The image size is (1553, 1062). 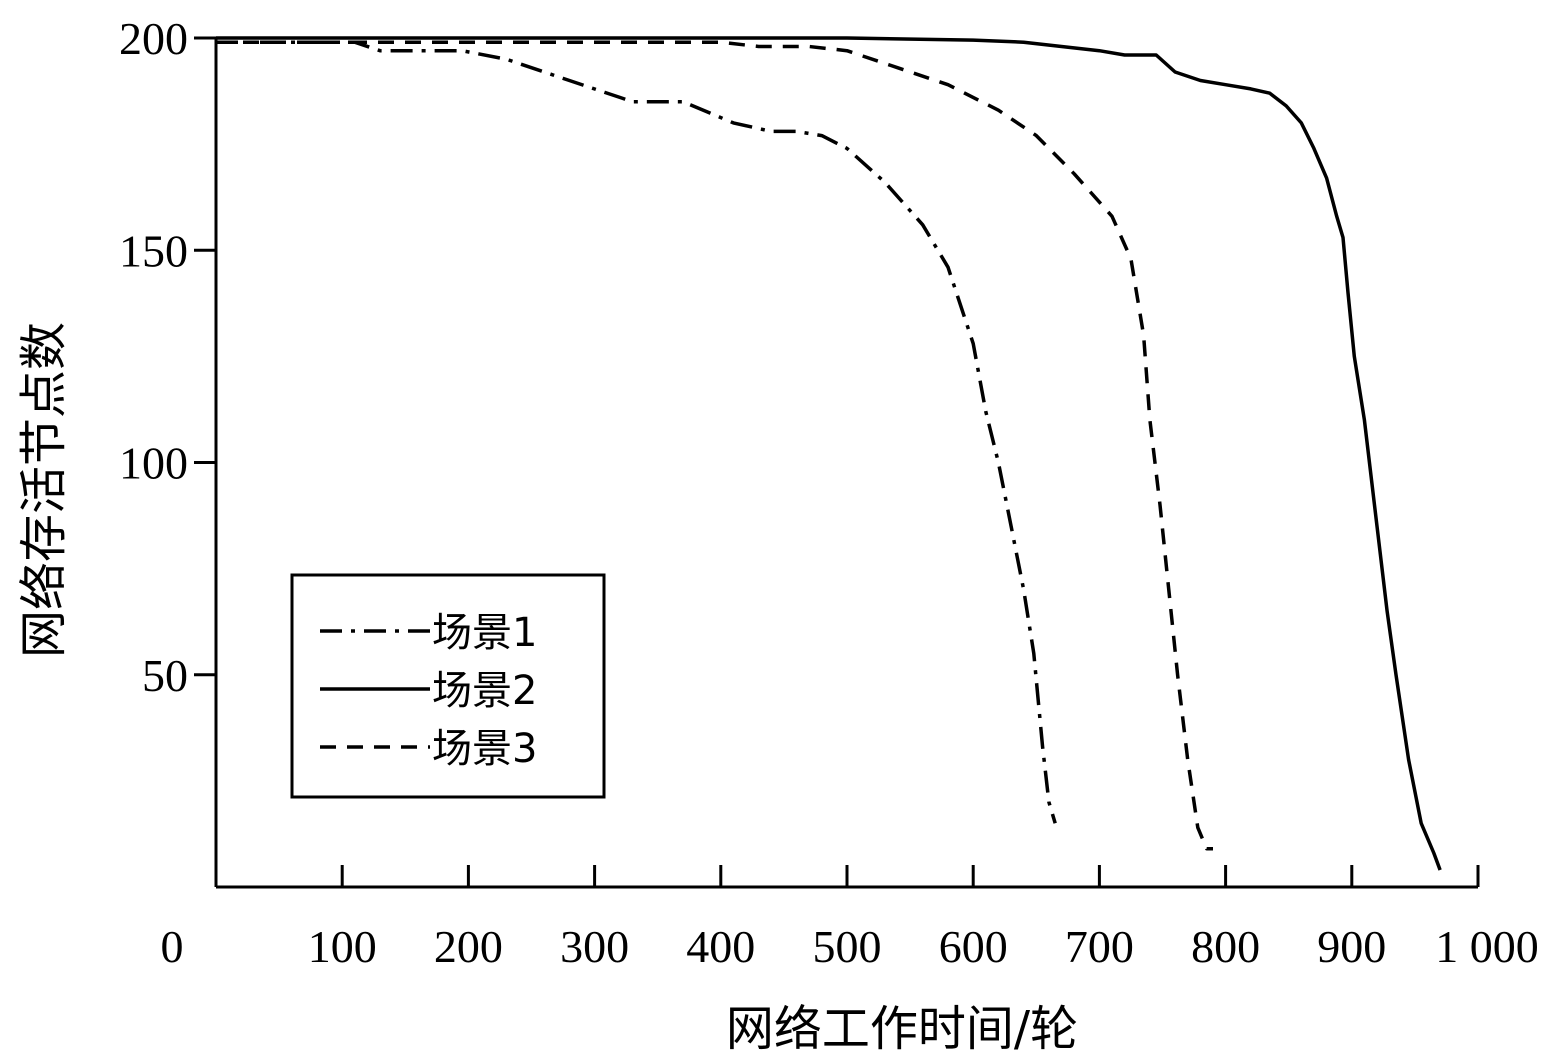 What do you see at coordinates (342, 946) in the screenshot?
I see `x-tick-label: 100` at bounding box center [342, 946].